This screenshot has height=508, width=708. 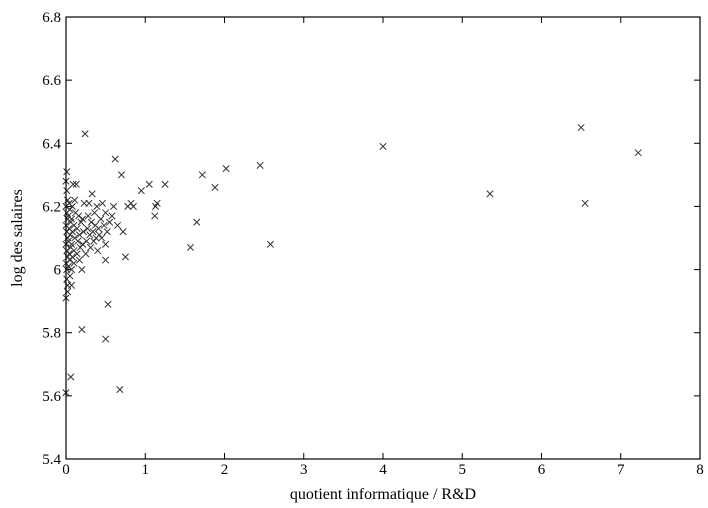 I want to click on y-tick-label: 5.6, so click(x=51, y=397).